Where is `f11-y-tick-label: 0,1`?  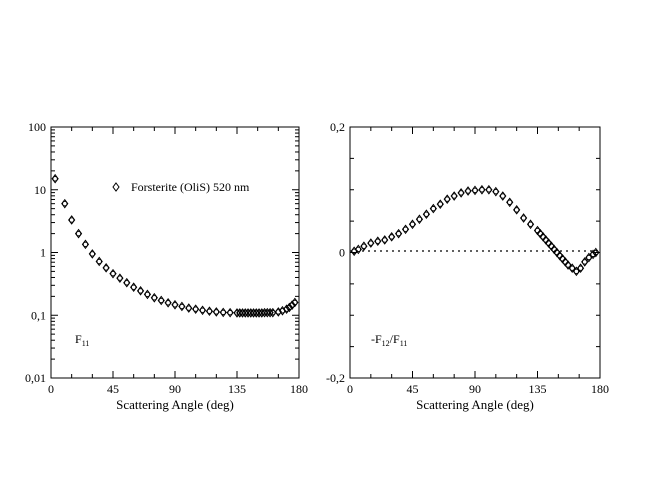 f11-y-tick-label: 0,1 is located at coordinates (38, 315).